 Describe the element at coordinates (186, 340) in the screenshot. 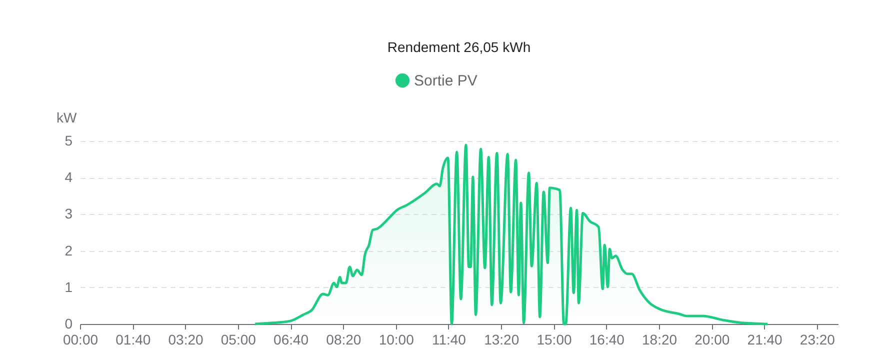

I see `x-tick-label: 03:20` at that location.